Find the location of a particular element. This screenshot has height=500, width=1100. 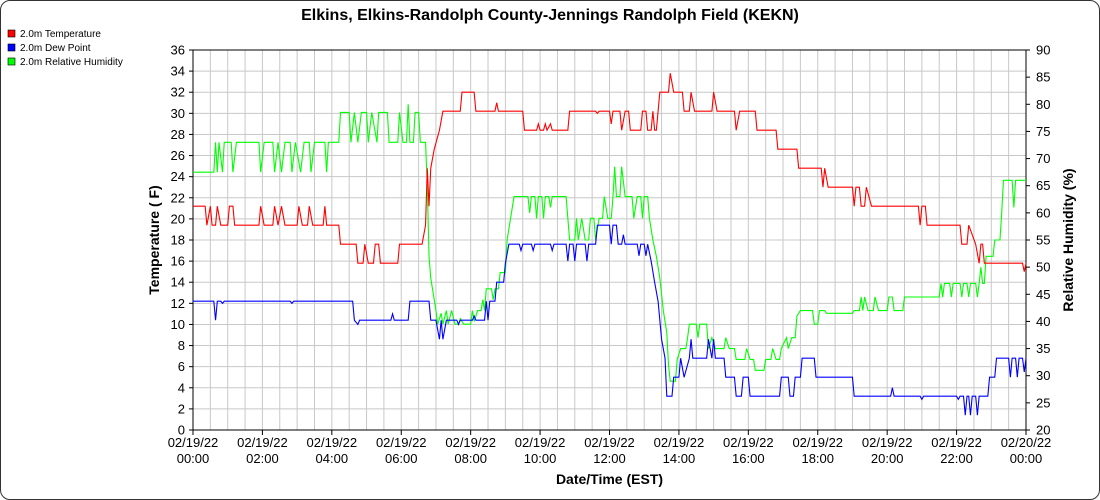

left-y-axis-title: Temperature ( F) is located at coordinates (154, 239).